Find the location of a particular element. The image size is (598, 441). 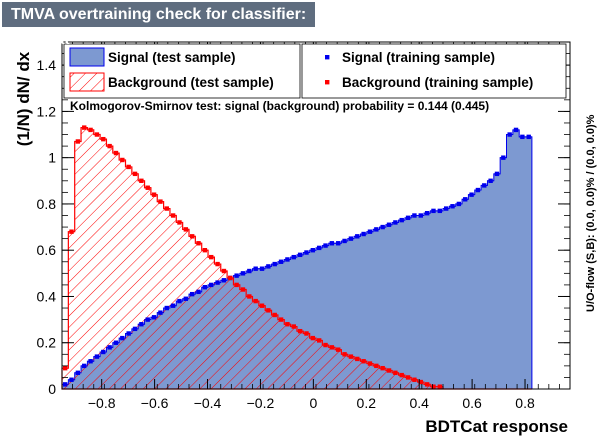

y-tick-label: 1 is located at coordinates (52, 158).